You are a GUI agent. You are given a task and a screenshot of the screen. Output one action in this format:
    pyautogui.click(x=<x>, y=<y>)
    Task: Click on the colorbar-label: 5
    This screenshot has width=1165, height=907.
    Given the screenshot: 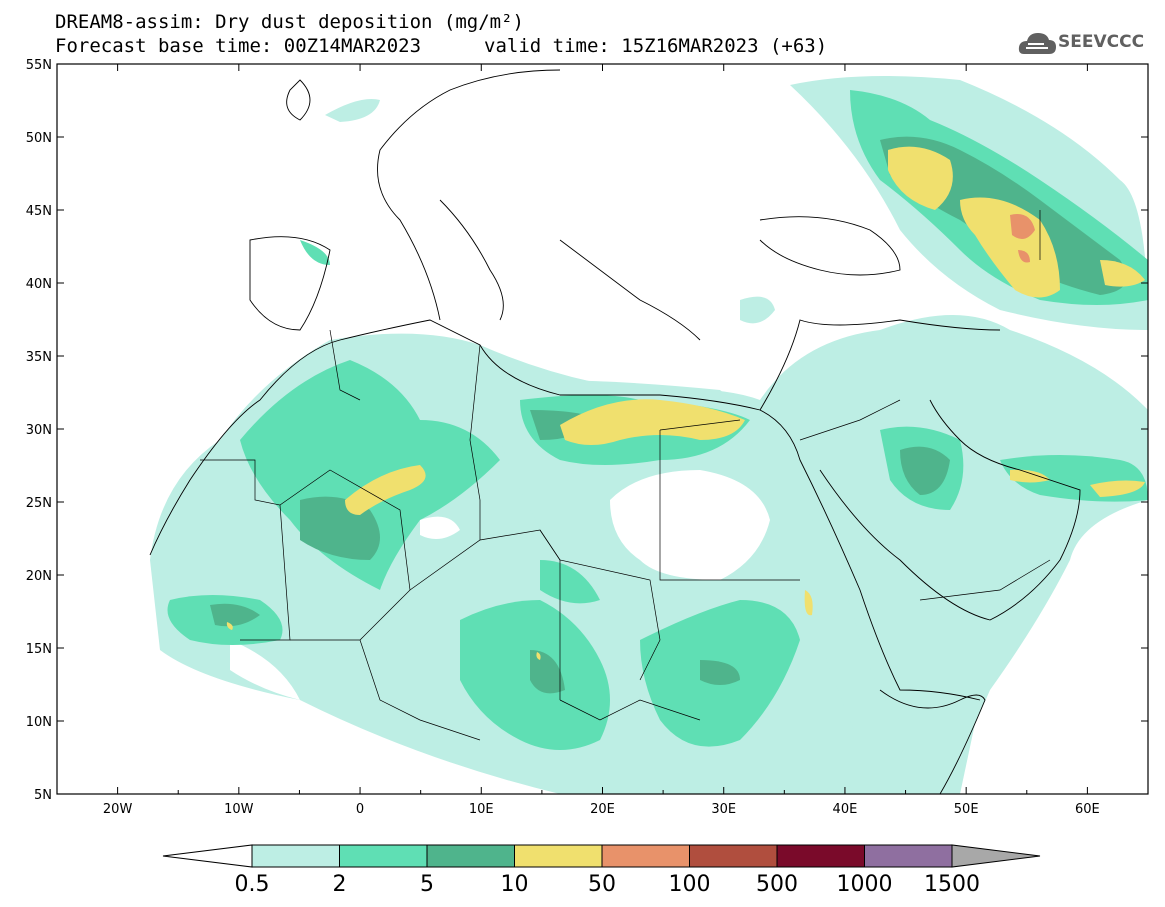 What is the action you would take?
    pyautogui.click(x=427, y=884)
    